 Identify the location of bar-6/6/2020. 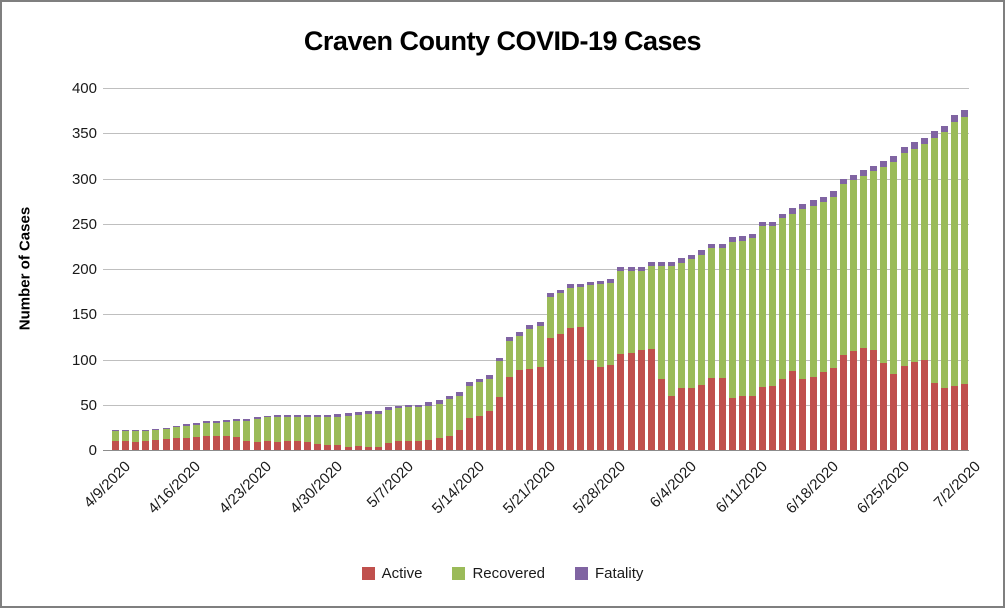
(702, 350).